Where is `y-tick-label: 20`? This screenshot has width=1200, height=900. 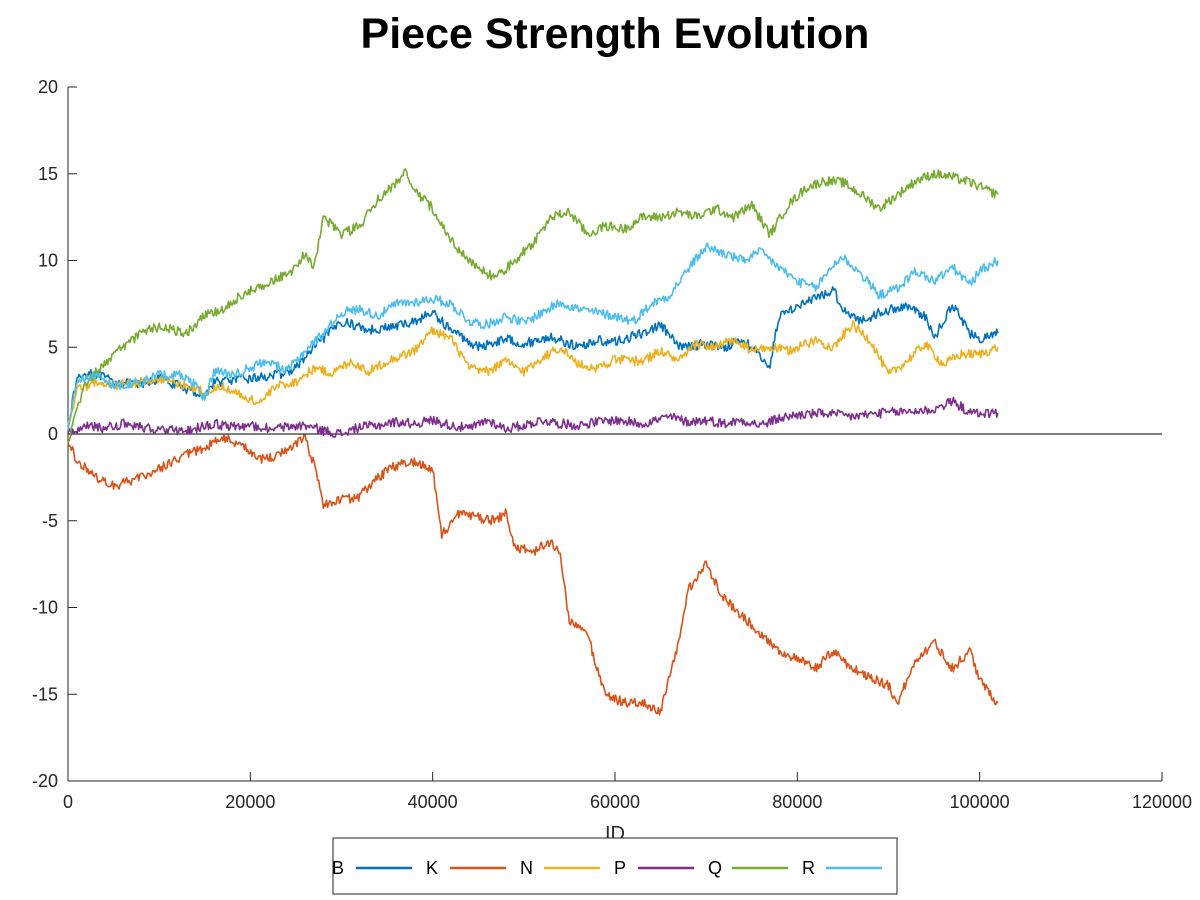
y-tick-label: 20 is located at coordinates (48, 87).